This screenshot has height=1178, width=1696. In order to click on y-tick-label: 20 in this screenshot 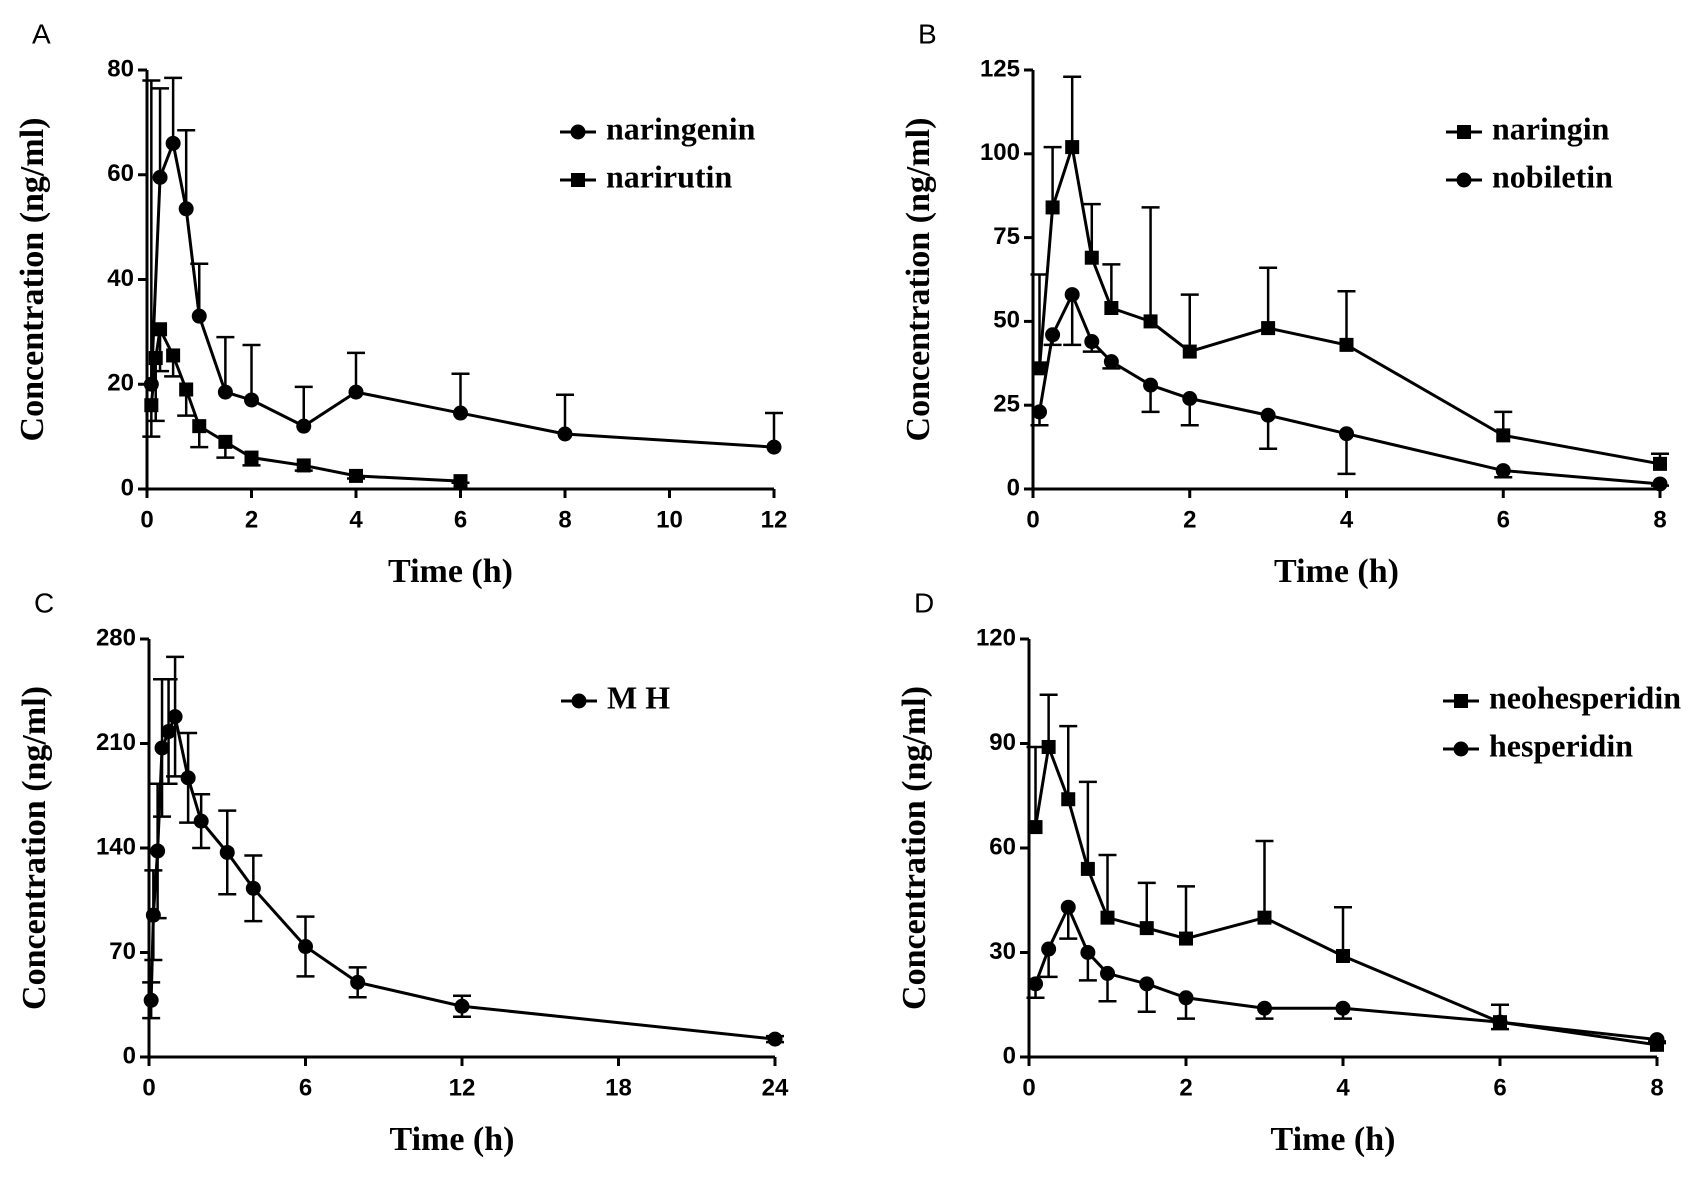, I will do `click(120, 383)`.